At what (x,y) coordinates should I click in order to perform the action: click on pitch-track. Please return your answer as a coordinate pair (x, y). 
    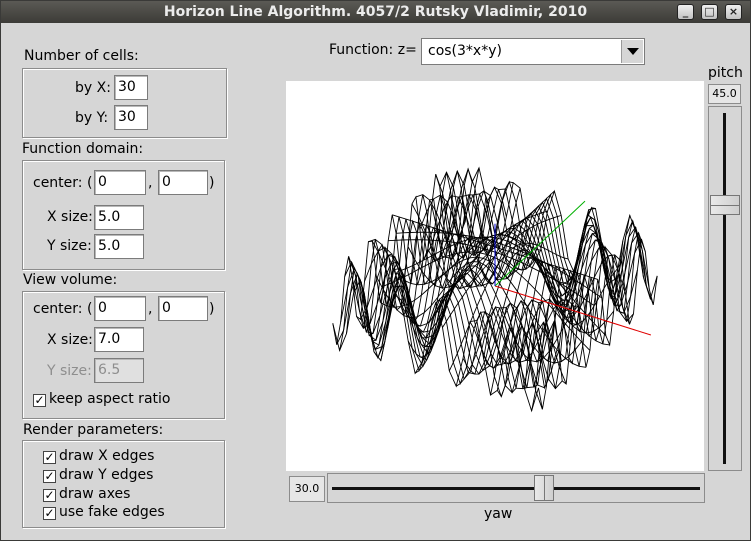
    Looking at the image, I should click on (724, 288).